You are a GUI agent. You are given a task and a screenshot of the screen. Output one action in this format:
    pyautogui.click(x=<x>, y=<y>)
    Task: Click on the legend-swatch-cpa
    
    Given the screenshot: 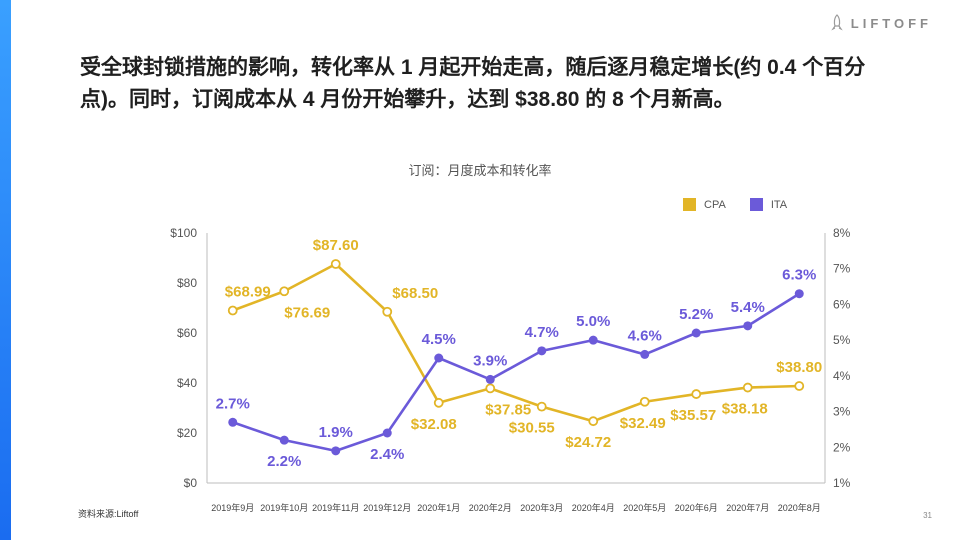 What is the action you would take?
    pyautogui.click(x=689, y=204)
    